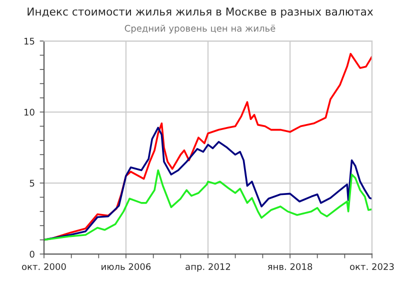 This screenshot has width=400, height=291. I want to click on x-tick-label: окт. 2023, so click(372, 266).